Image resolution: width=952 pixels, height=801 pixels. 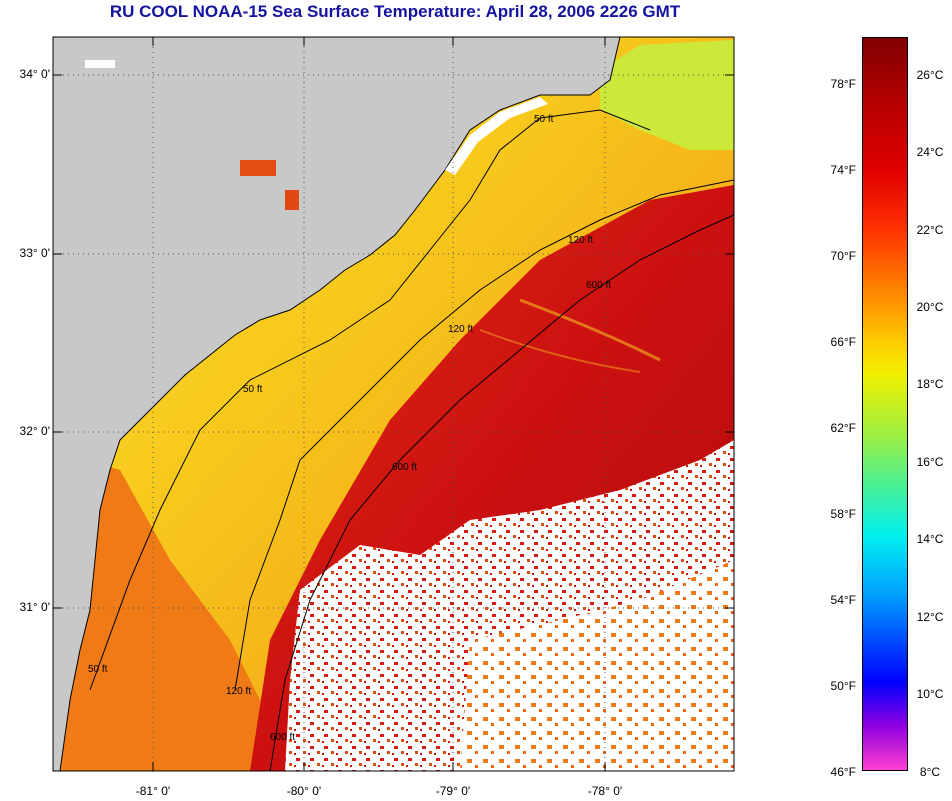 What do you see at coordinates (166, 610) in the screenshot?
I see `nearshore-warm-band` at bounding box center [166, 610].